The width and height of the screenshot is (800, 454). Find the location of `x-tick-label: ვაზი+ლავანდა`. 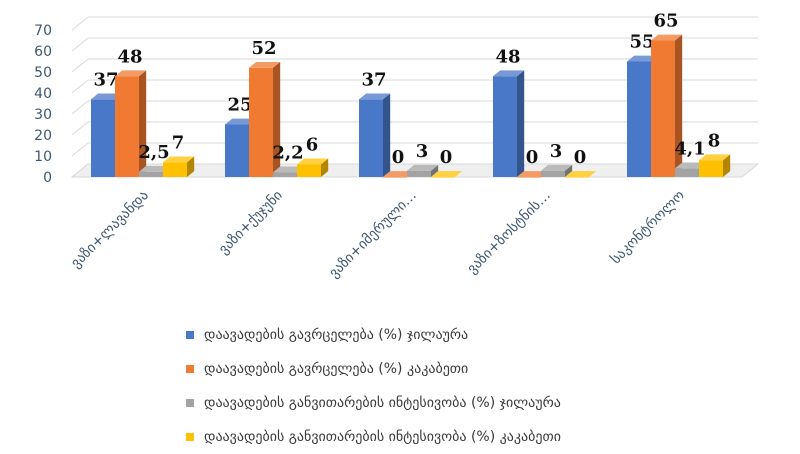

x-tick-label: ვაზი+ლავანდა is located at coordinates (110, 230).